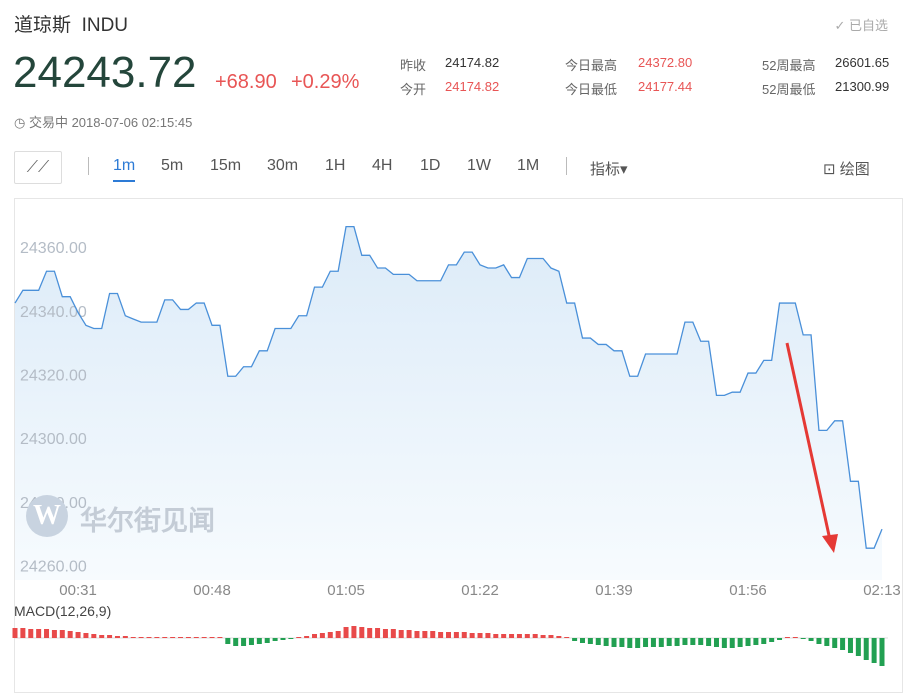 This screenshot has height=693, width=904. I want to click on watch-button: ✓ 已自选, so click(861, 25).